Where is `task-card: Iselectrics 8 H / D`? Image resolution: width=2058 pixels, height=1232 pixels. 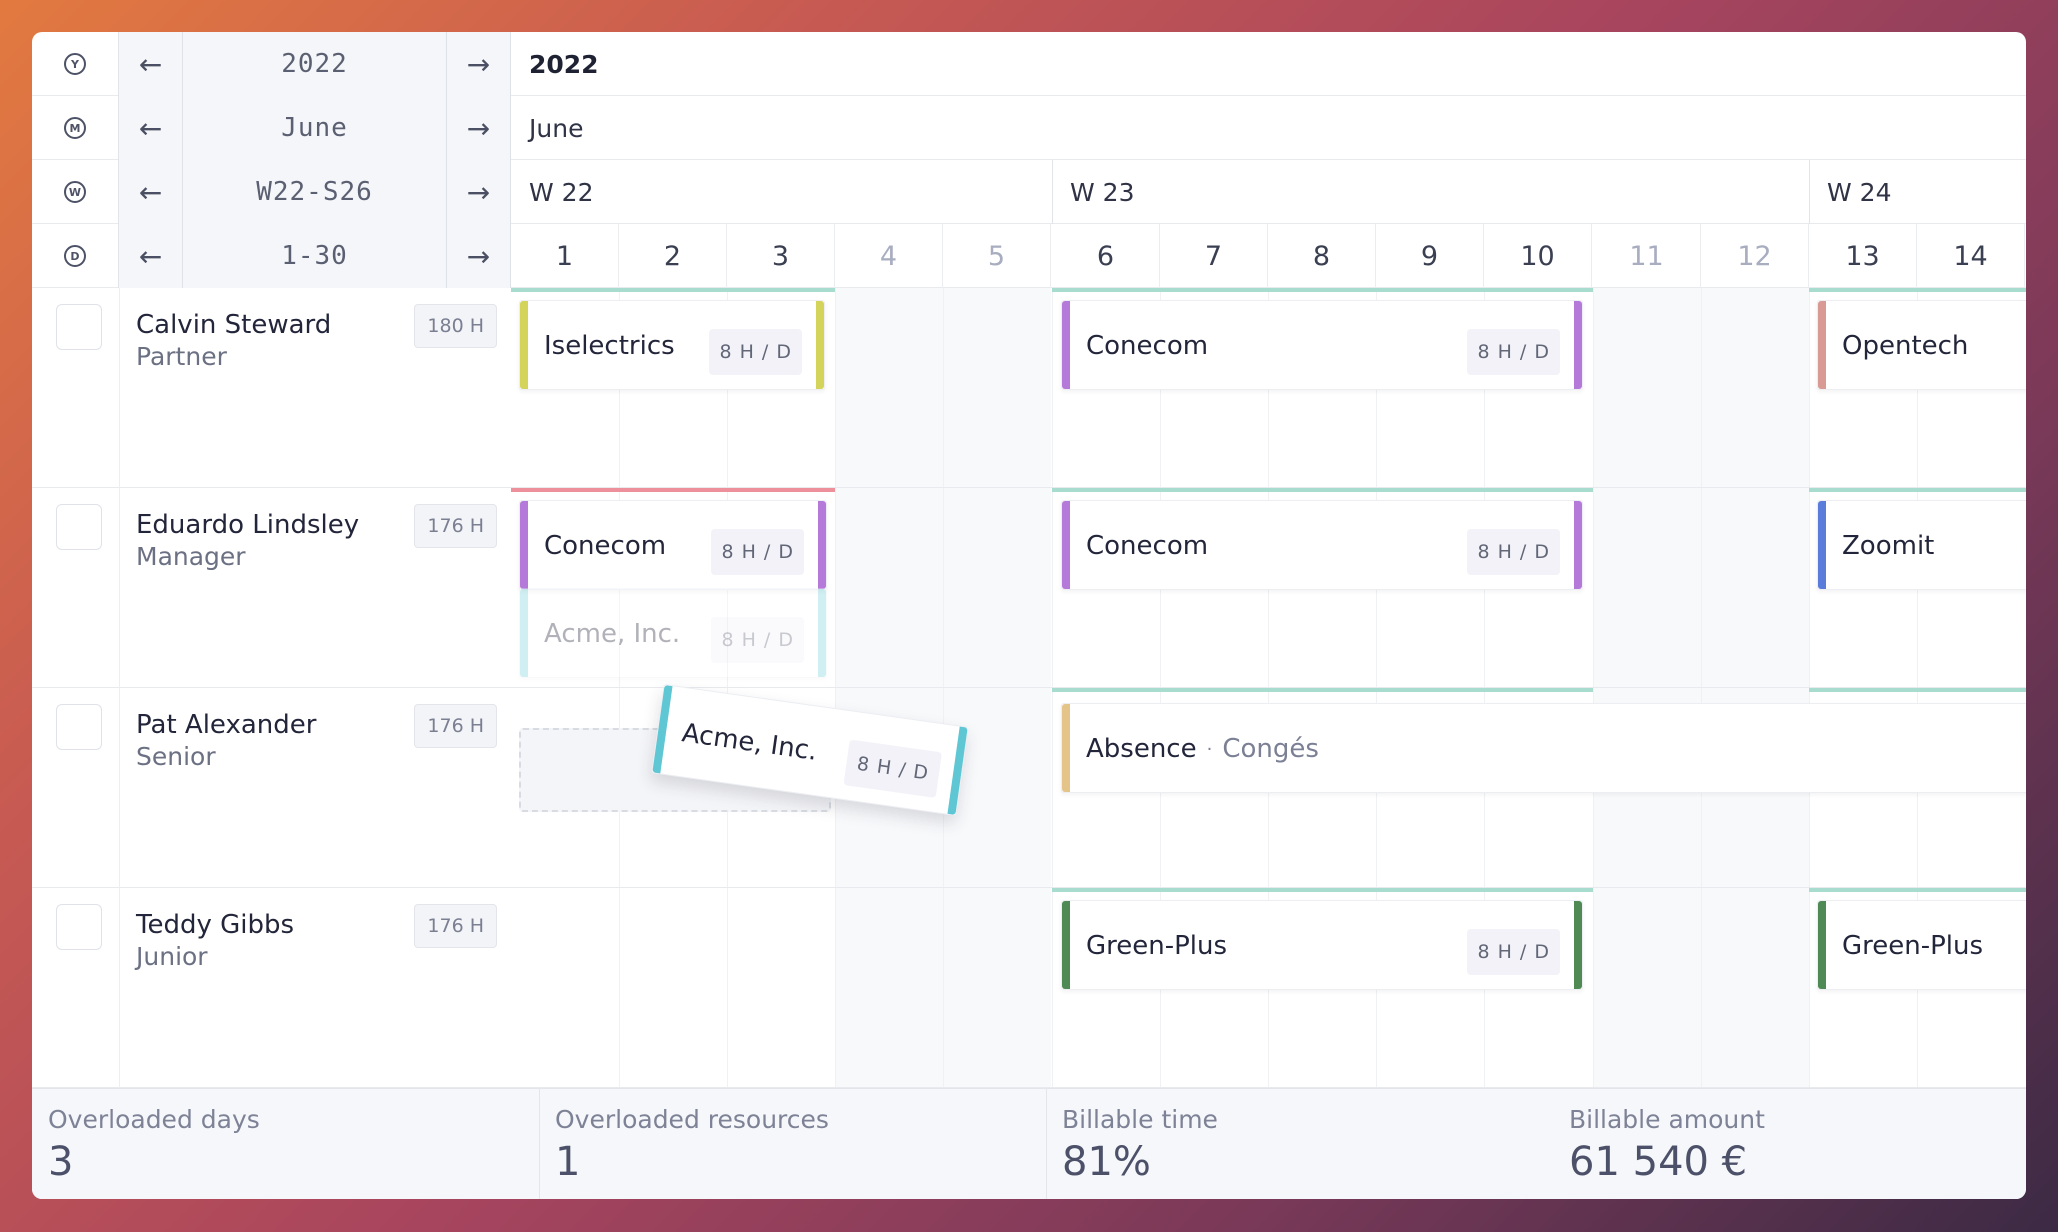 task-card: Iselectrics 8 H / D is located at coordinates (672, 345).